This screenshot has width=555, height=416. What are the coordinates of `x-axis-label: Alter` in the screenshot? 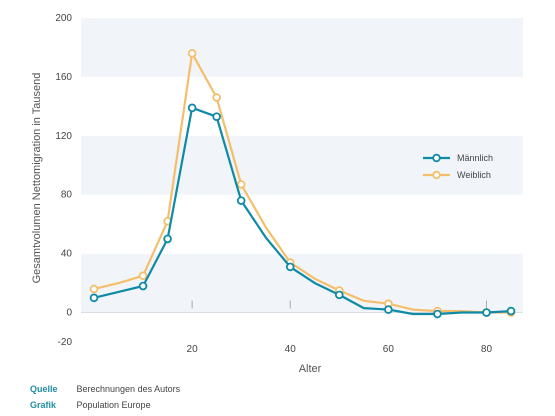 It's located at (310, 369).